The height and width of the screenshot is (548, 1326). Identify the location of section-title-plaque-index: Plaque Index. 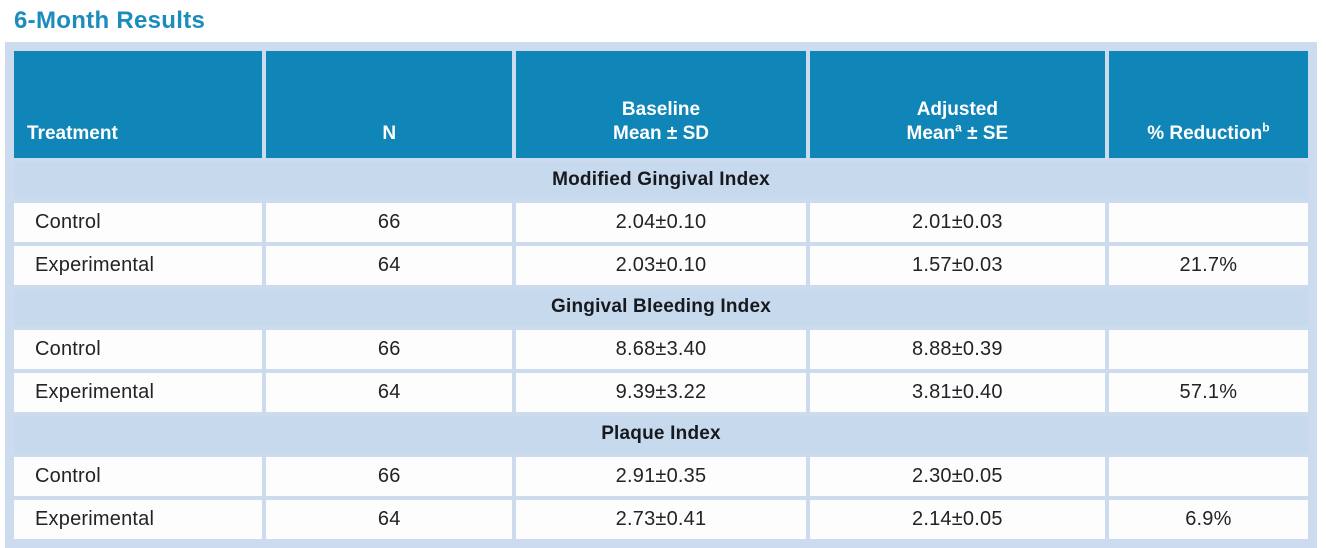
(661, 434).